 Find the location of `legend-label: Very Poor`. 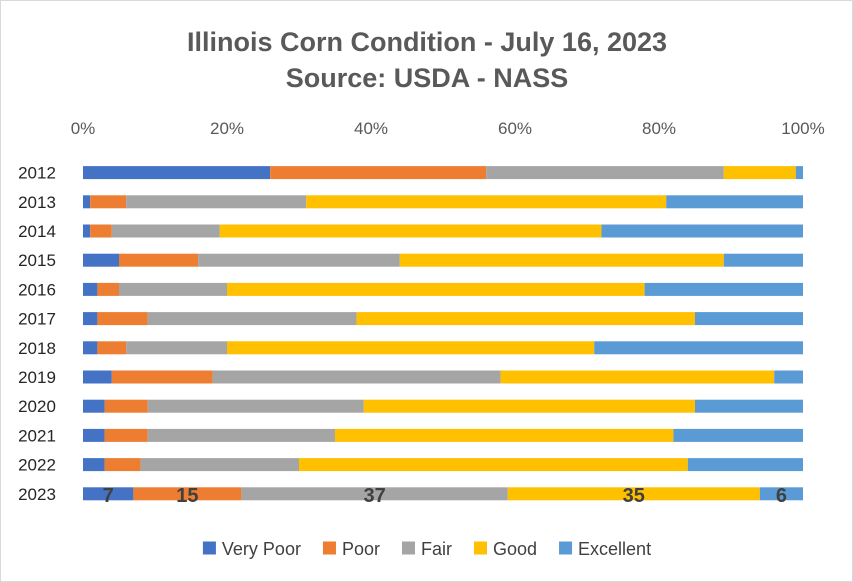

legend-label: Very Poor is located at coordinates (261, 549).